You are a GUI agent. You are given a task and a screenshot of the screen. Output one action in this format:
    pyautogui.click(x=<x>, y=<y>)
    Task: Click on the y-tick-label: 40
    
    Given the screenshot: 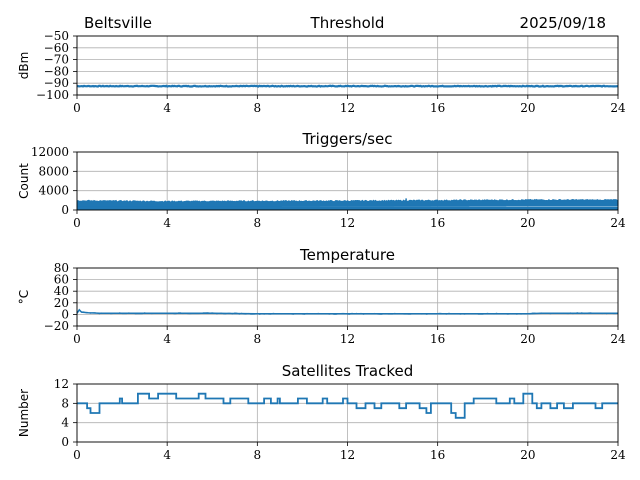 What is the action you would take?
    pyautogui.click(x=61, y=291)
    